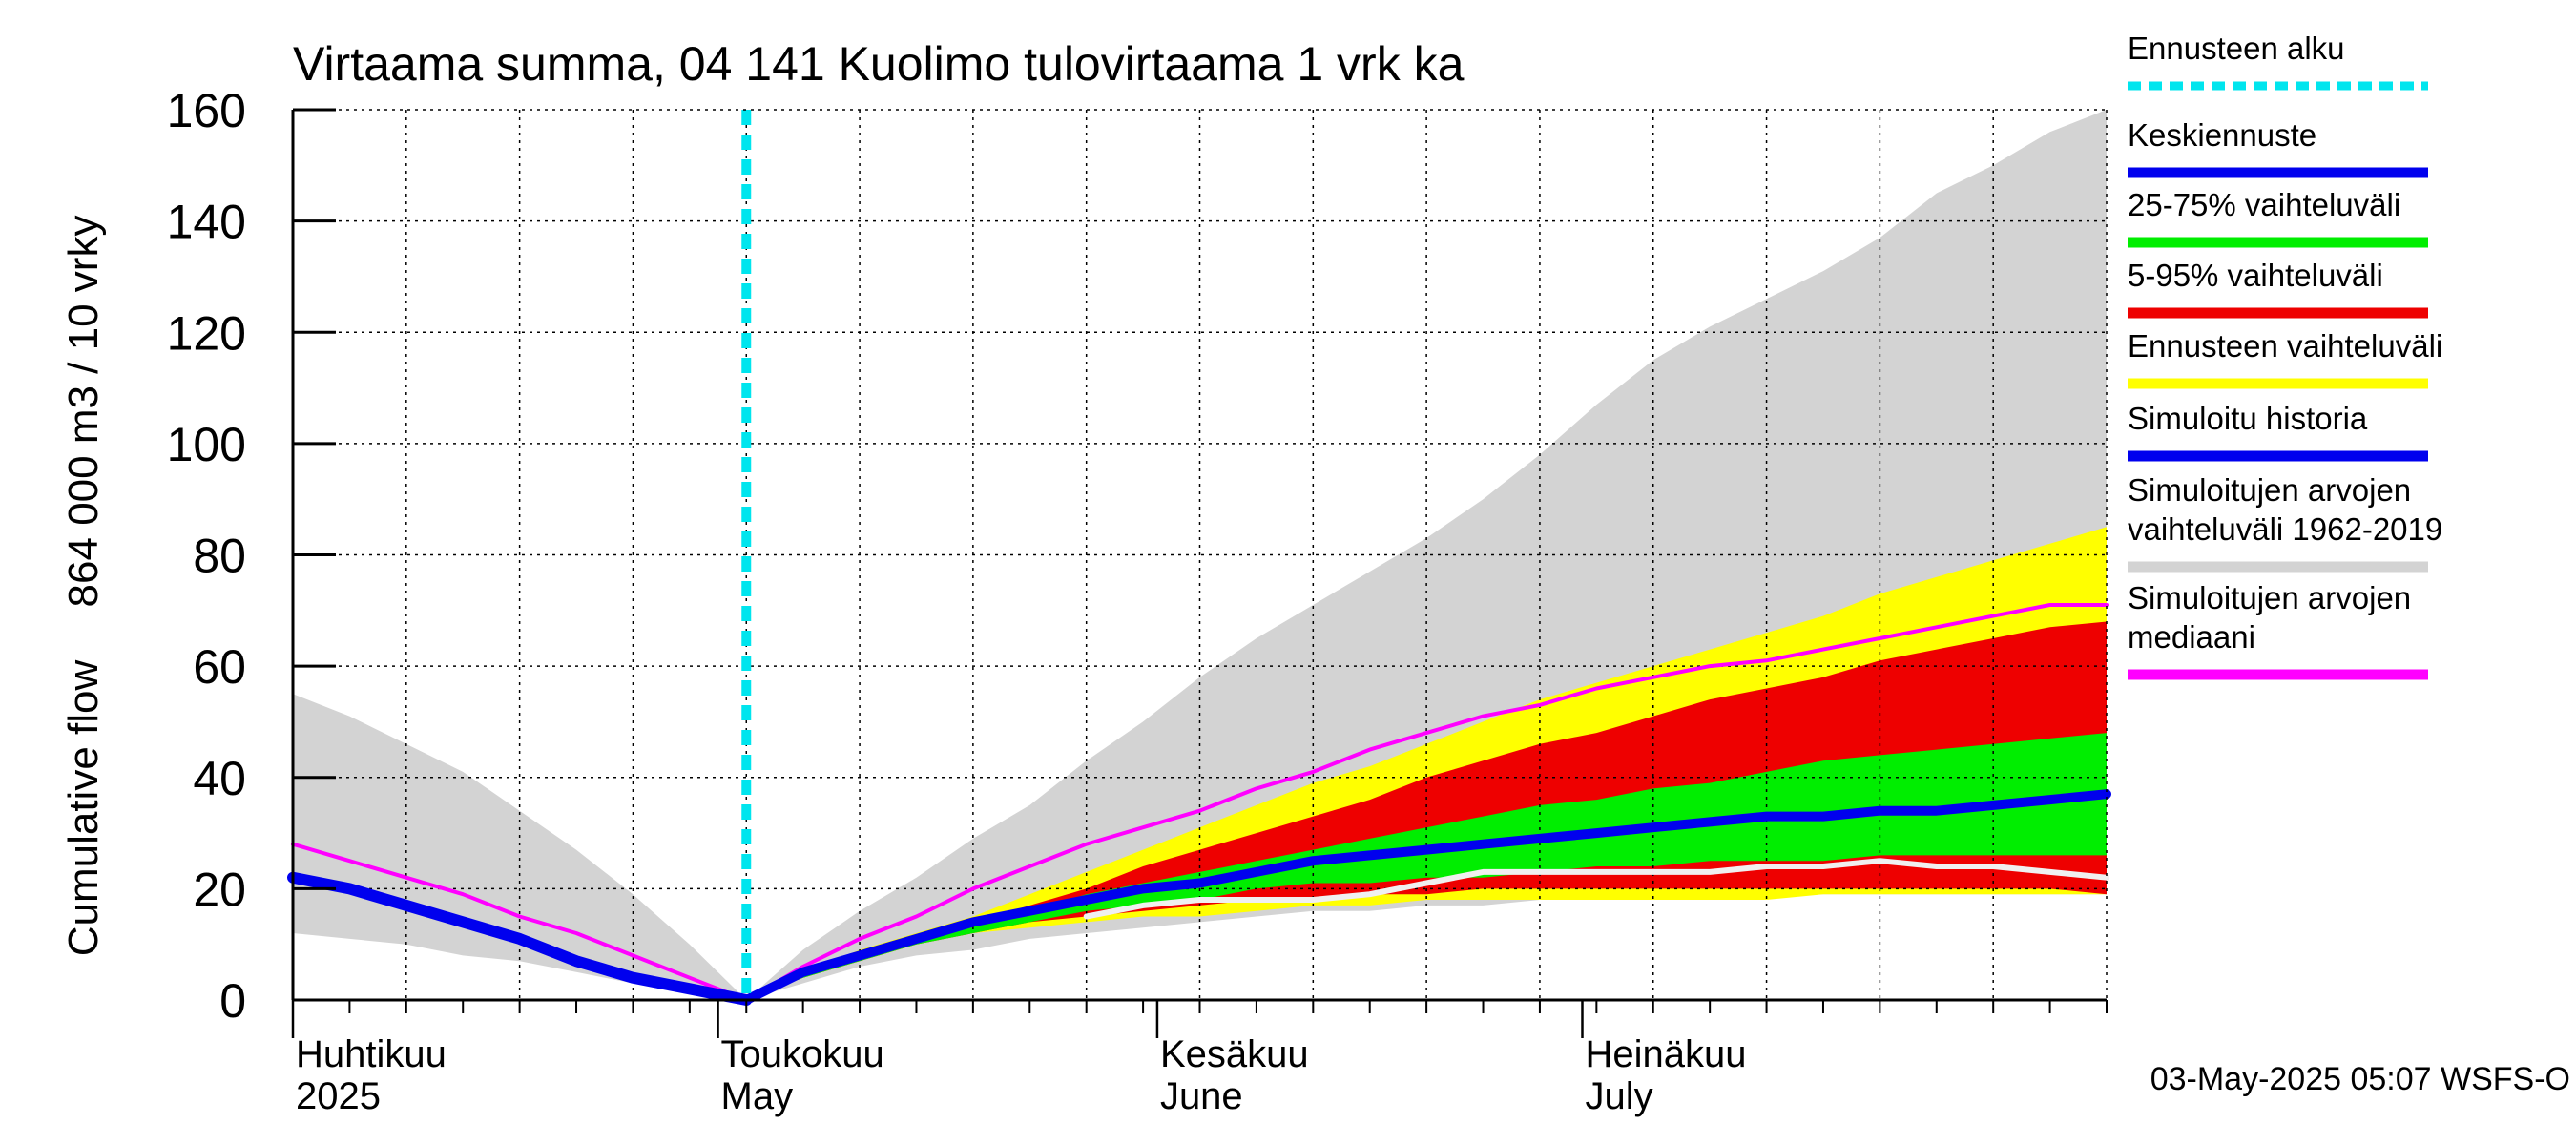  Describe the element at coordinates (83, 808) in the screenshot. I see `y-axis-label-secondary: Cumulative flow` at that location.